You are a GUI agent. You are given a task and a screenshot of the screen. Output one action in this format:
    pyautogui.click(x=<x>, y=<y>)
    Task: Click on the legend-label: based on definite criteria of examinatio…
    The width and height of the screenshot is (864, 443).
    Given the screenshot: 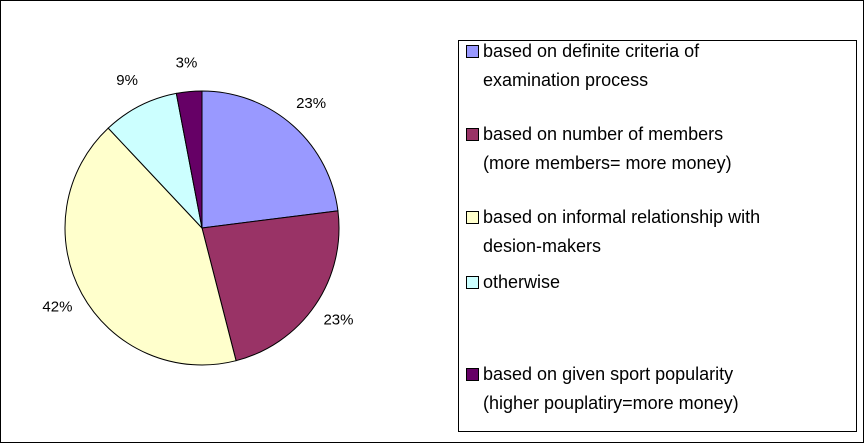 What is the action you would take?
    pyautogui.click(x=591, y=65)
    